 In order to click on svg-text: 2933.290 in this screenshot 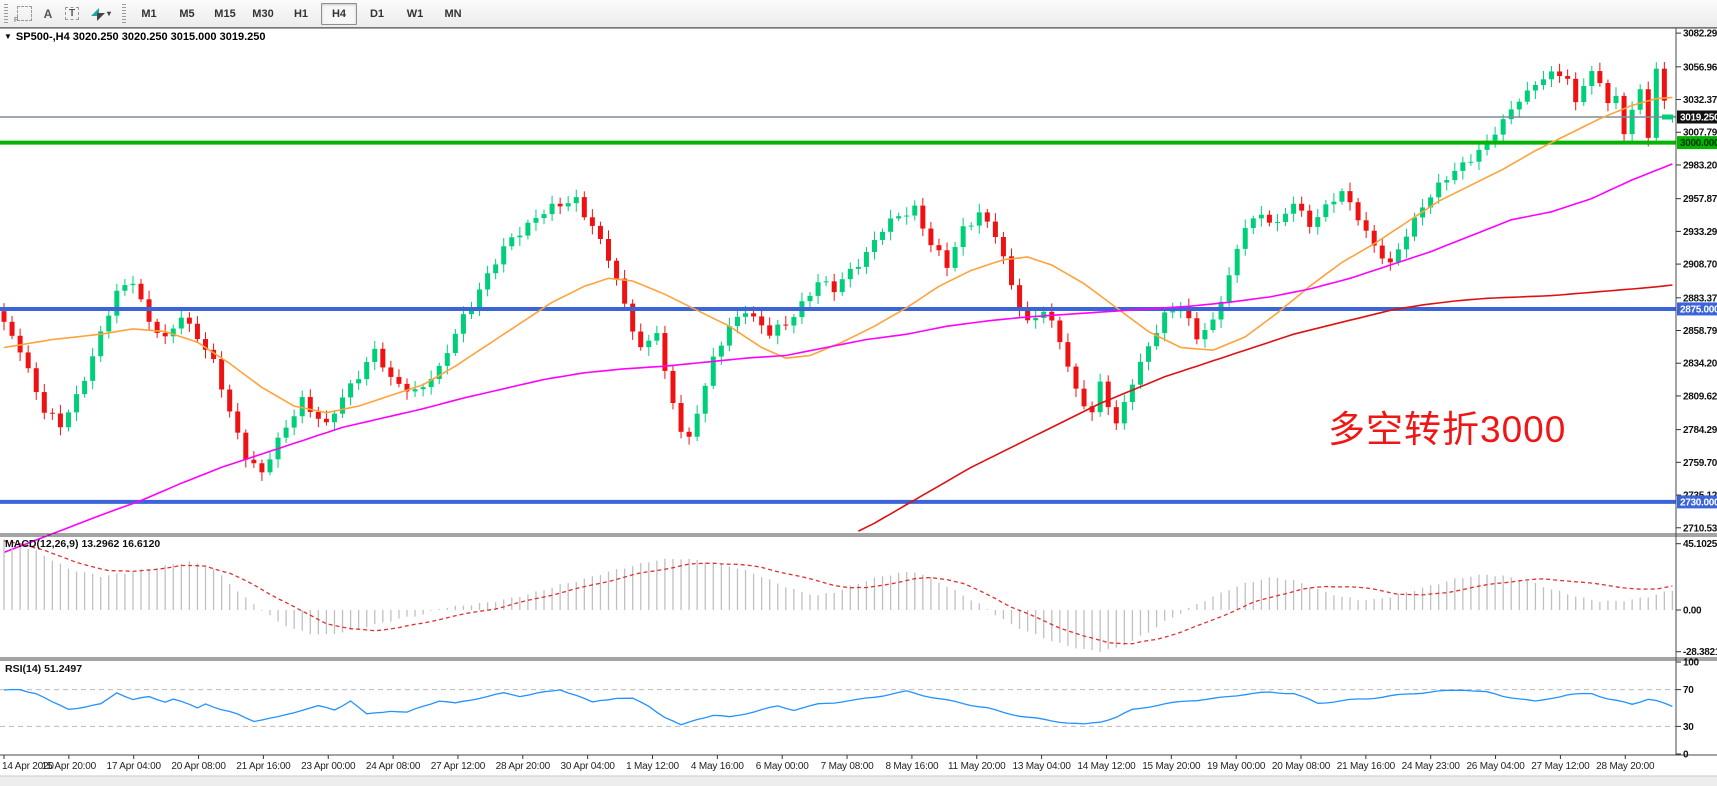, I will do `click(1700, 232)`.